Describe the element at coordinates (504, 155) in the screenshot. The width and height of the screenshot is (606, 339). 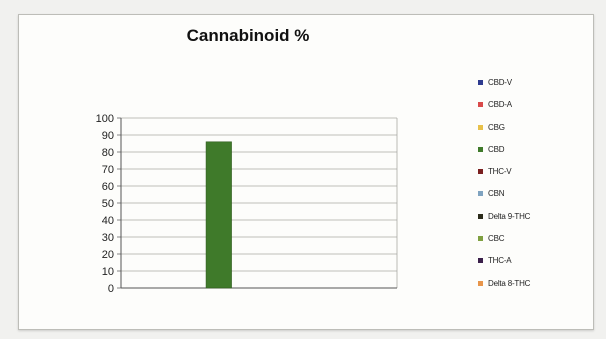
I see `legend-item: CBD` at that location.